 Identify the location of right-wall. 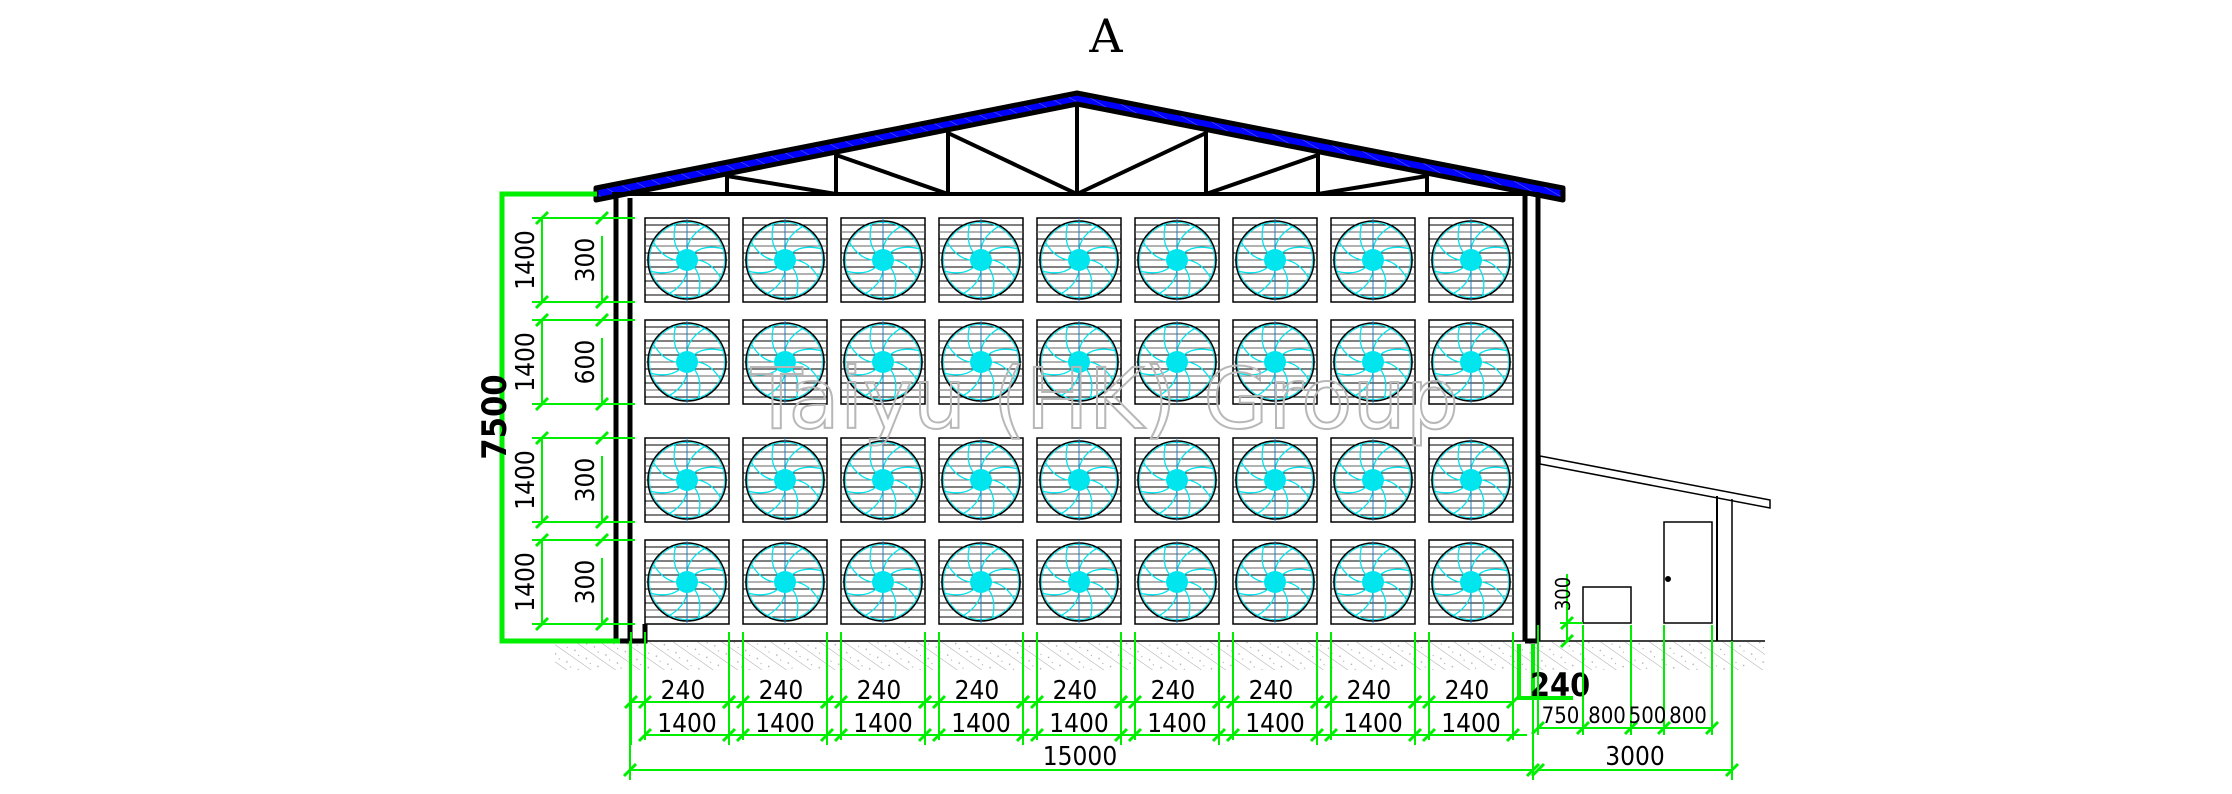
(1531, 420).